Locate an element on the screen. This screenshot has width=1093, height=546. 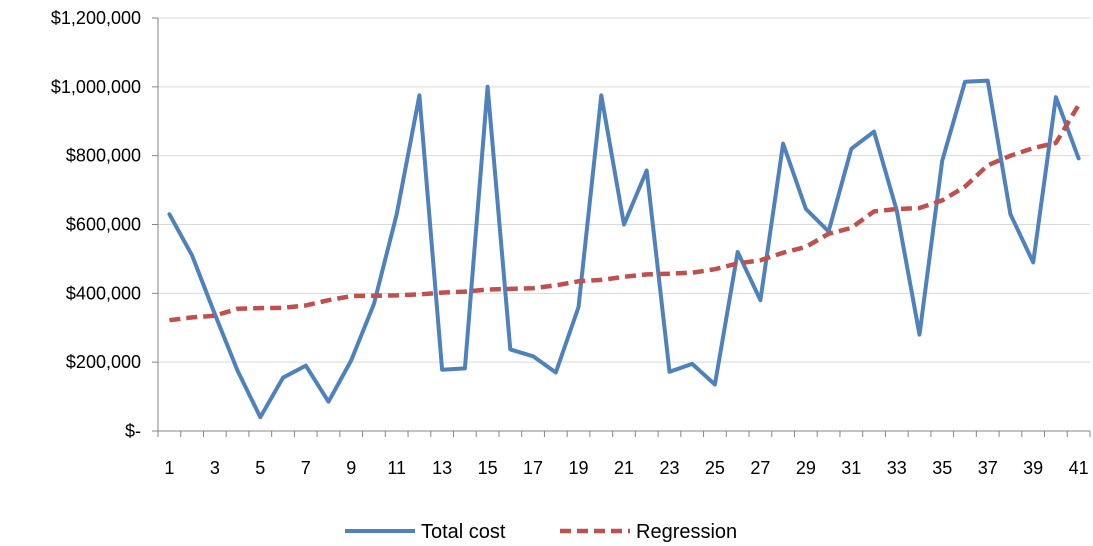
x-tick-label: 3 is located at coordinates (215, 468).